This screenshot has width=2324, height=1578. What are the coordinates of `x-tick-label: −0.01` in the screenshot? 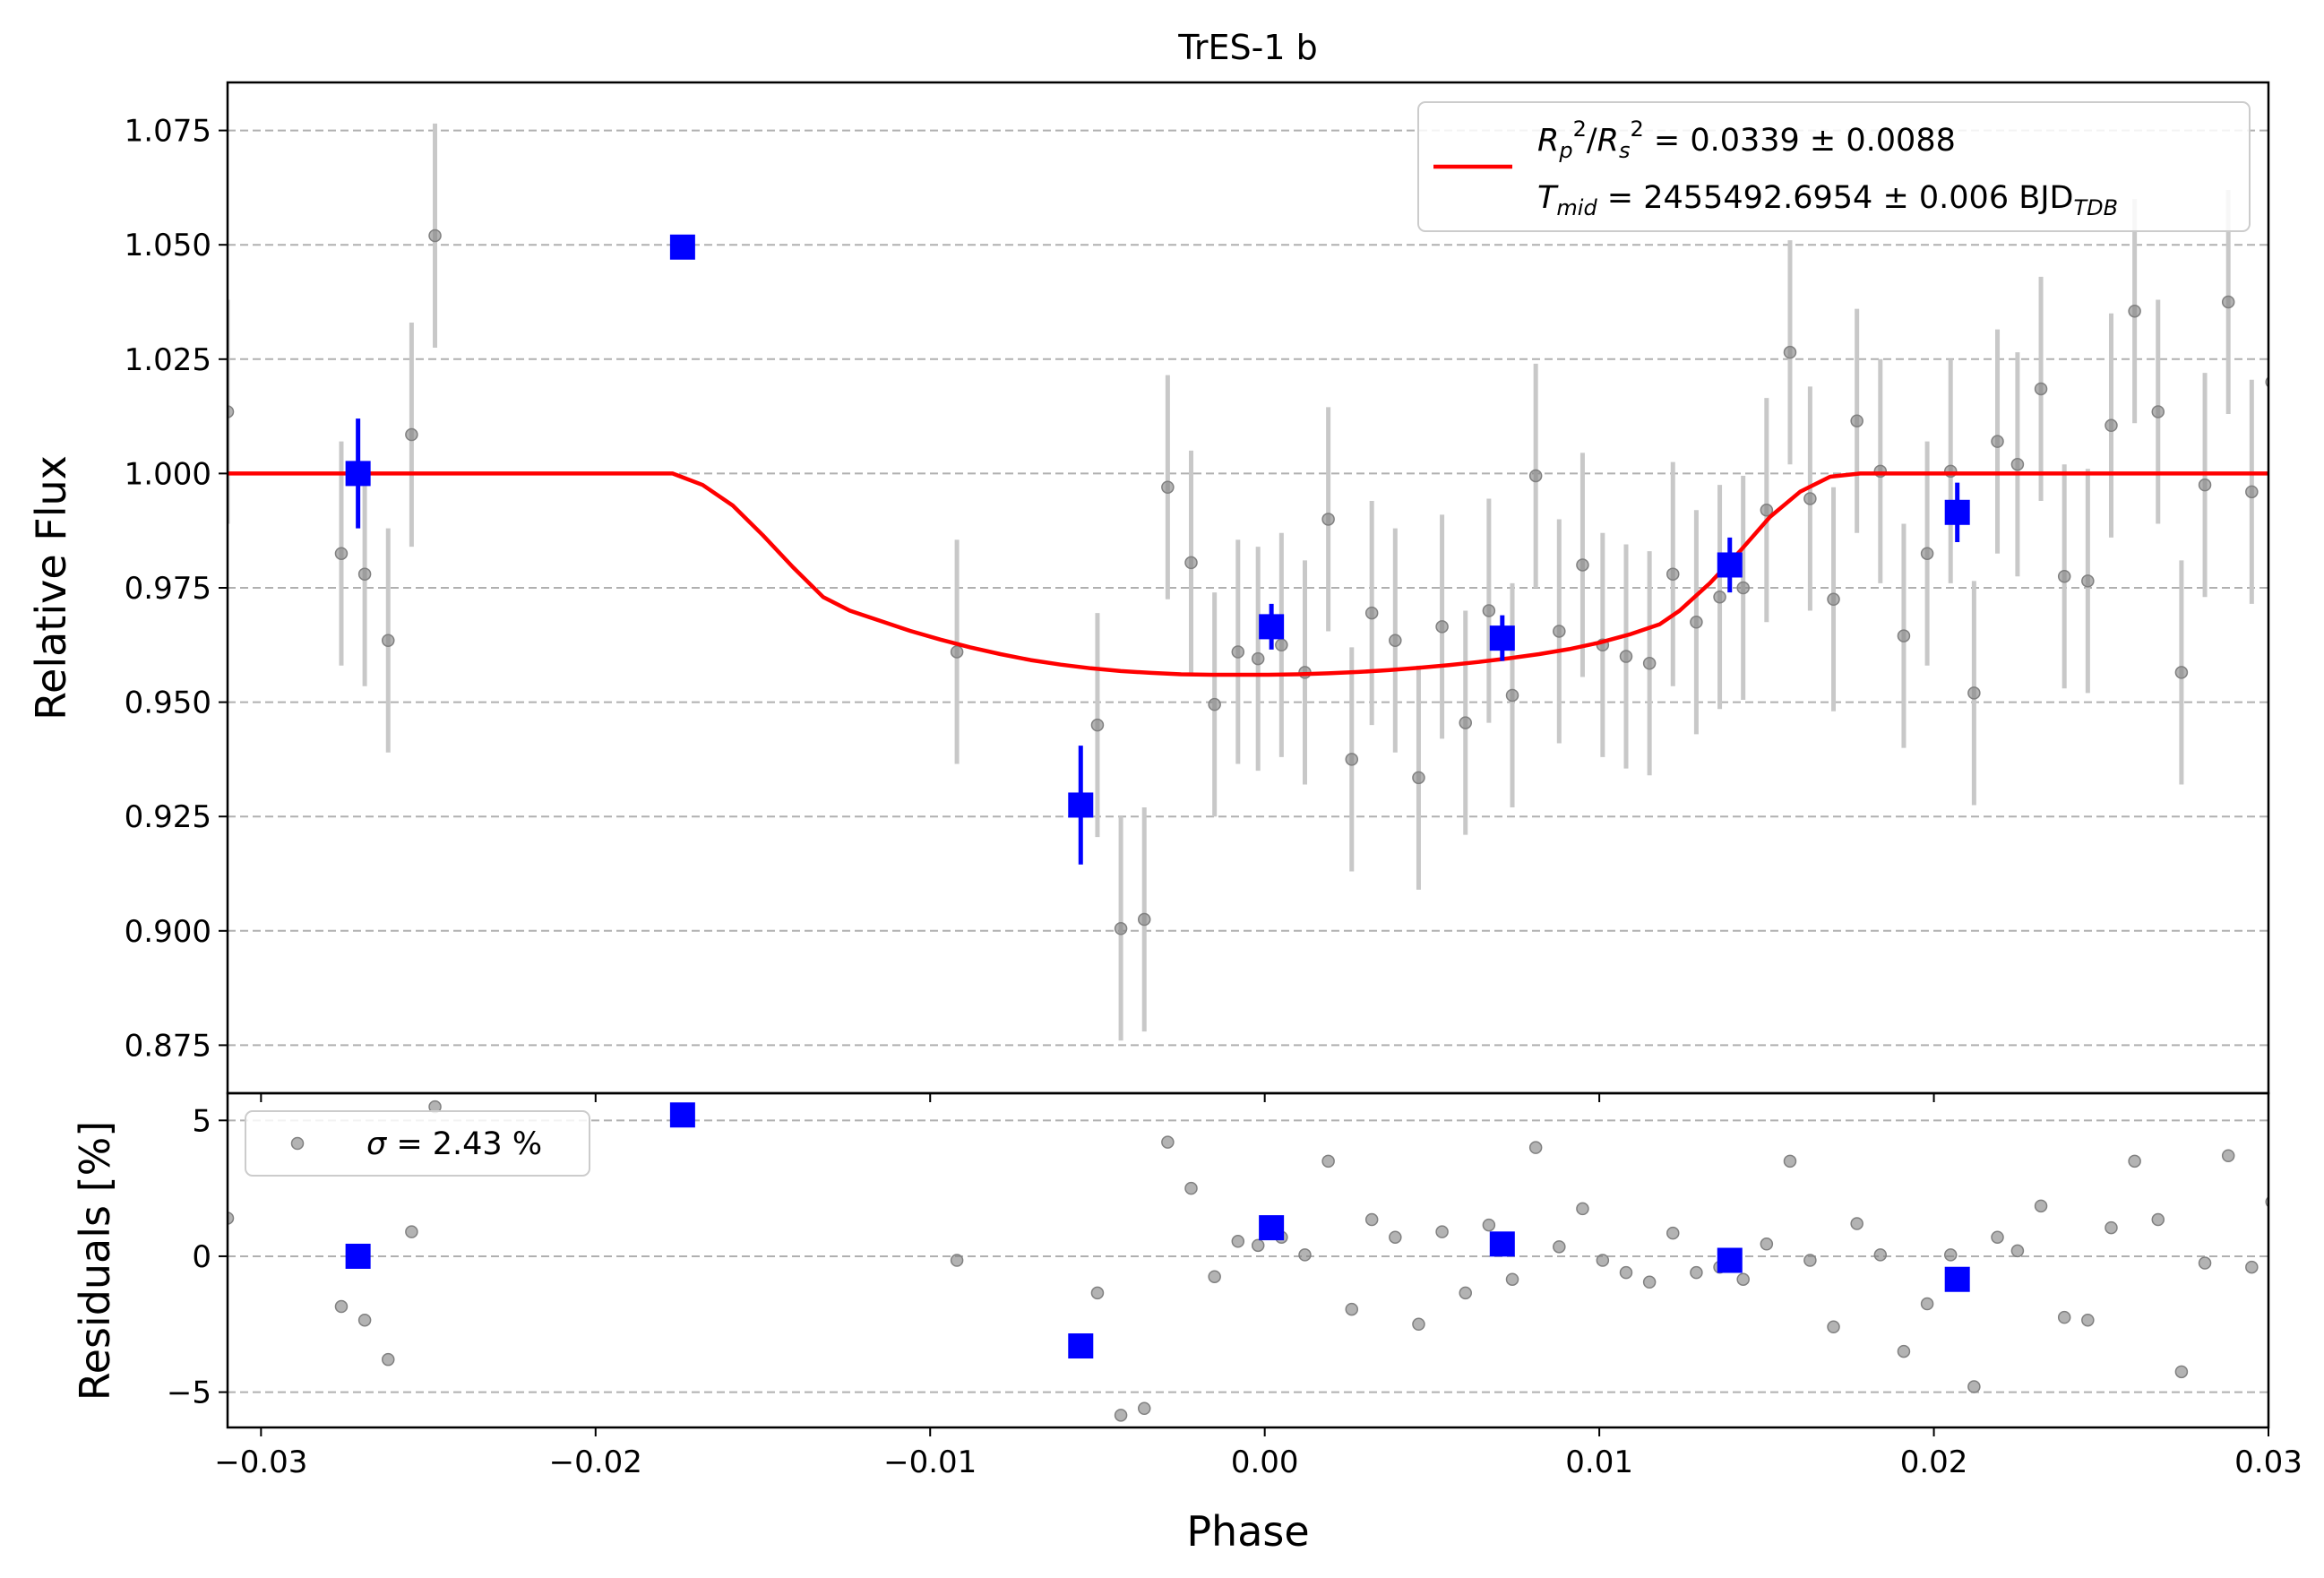 It's located at (930, 1462).